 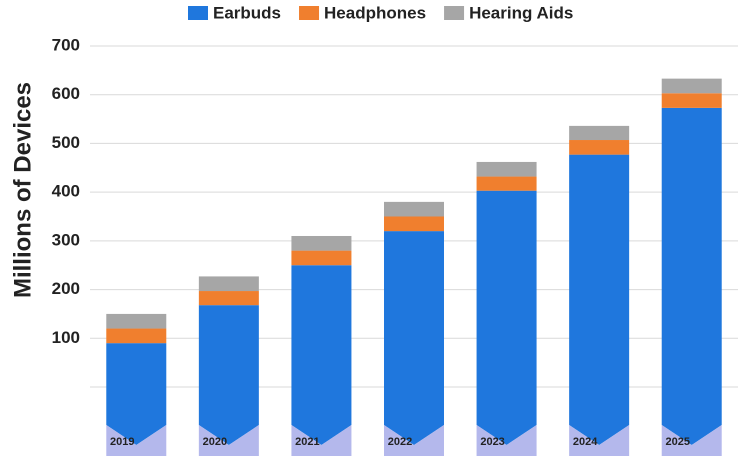 I want to click on y-tick-label: 600, so click(x=66, y=93).